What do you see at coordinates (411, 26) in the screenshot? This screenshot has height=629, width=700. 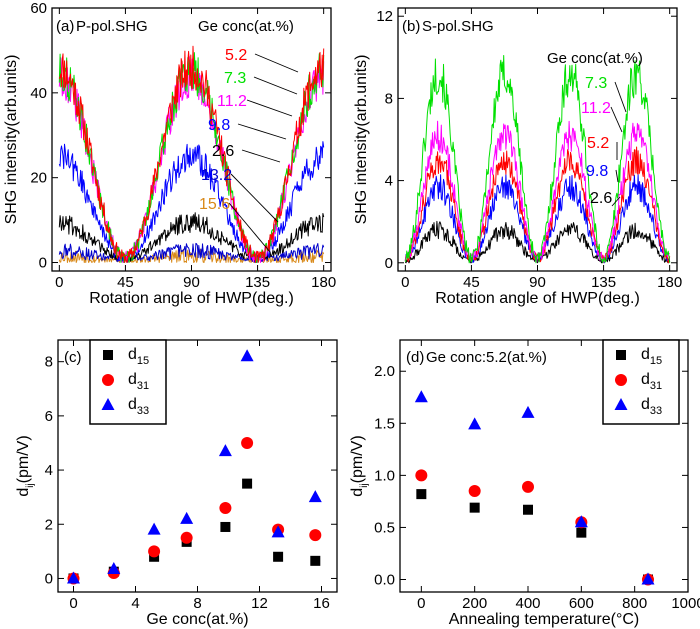 I see `panel-label: (b)` at bounding box center [411, 26].